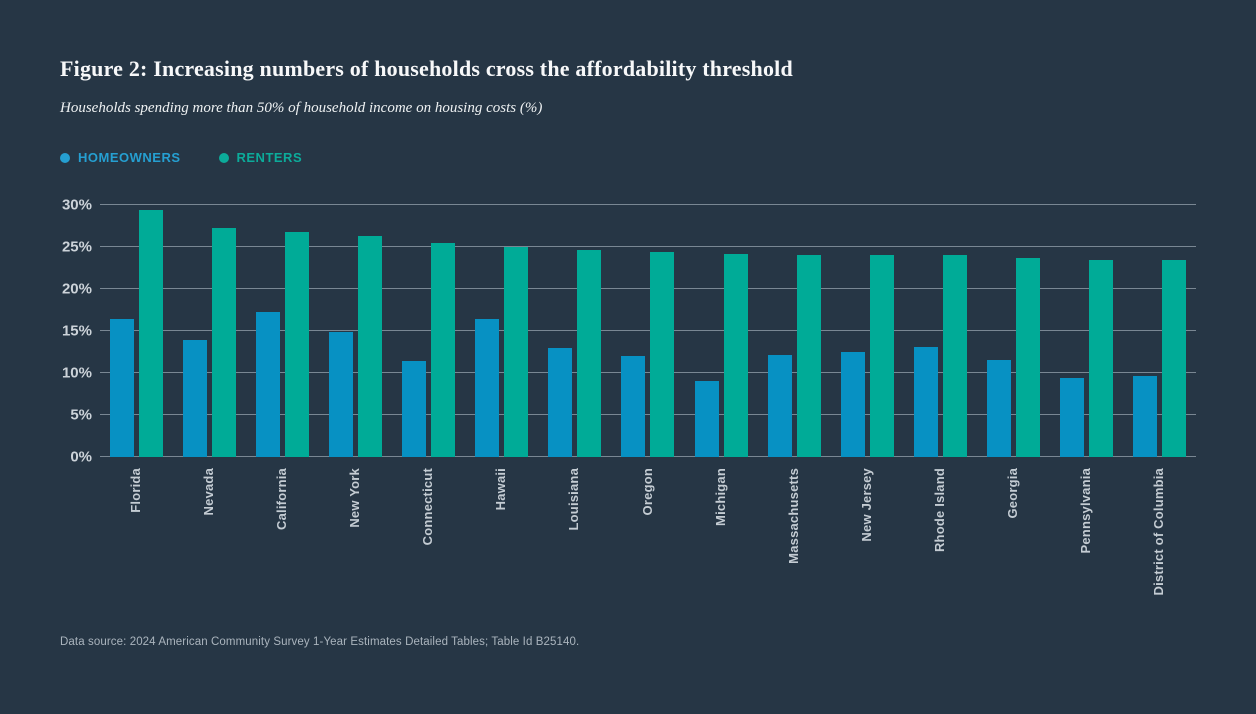 This screenshot has height=714, width=1256. Describe the element at coordinates (939, 510) in the screenshot. I see `x-axis-label: Rhode Island` at that location.